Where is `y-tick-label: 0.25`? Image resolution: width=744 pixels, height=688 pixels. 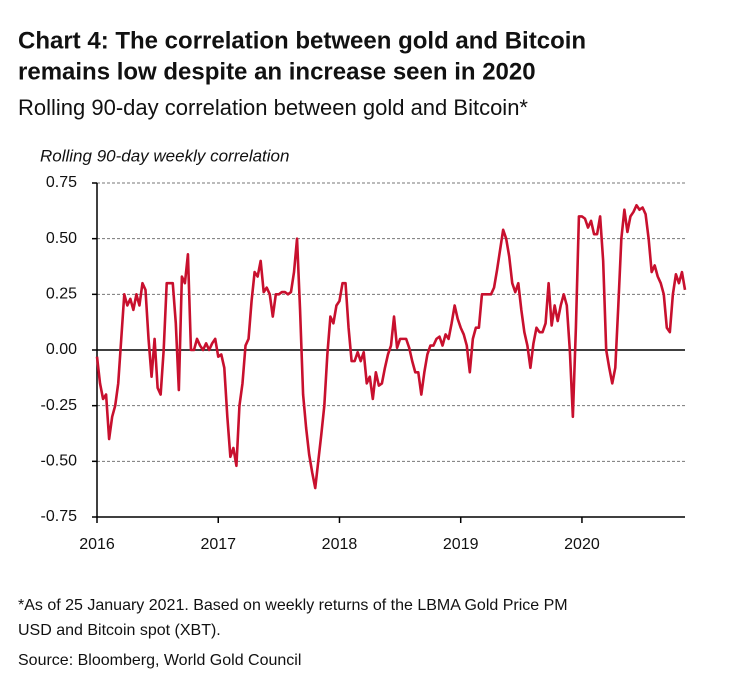
y-tick-label: 0.25 is located at coordinates (61, 294).